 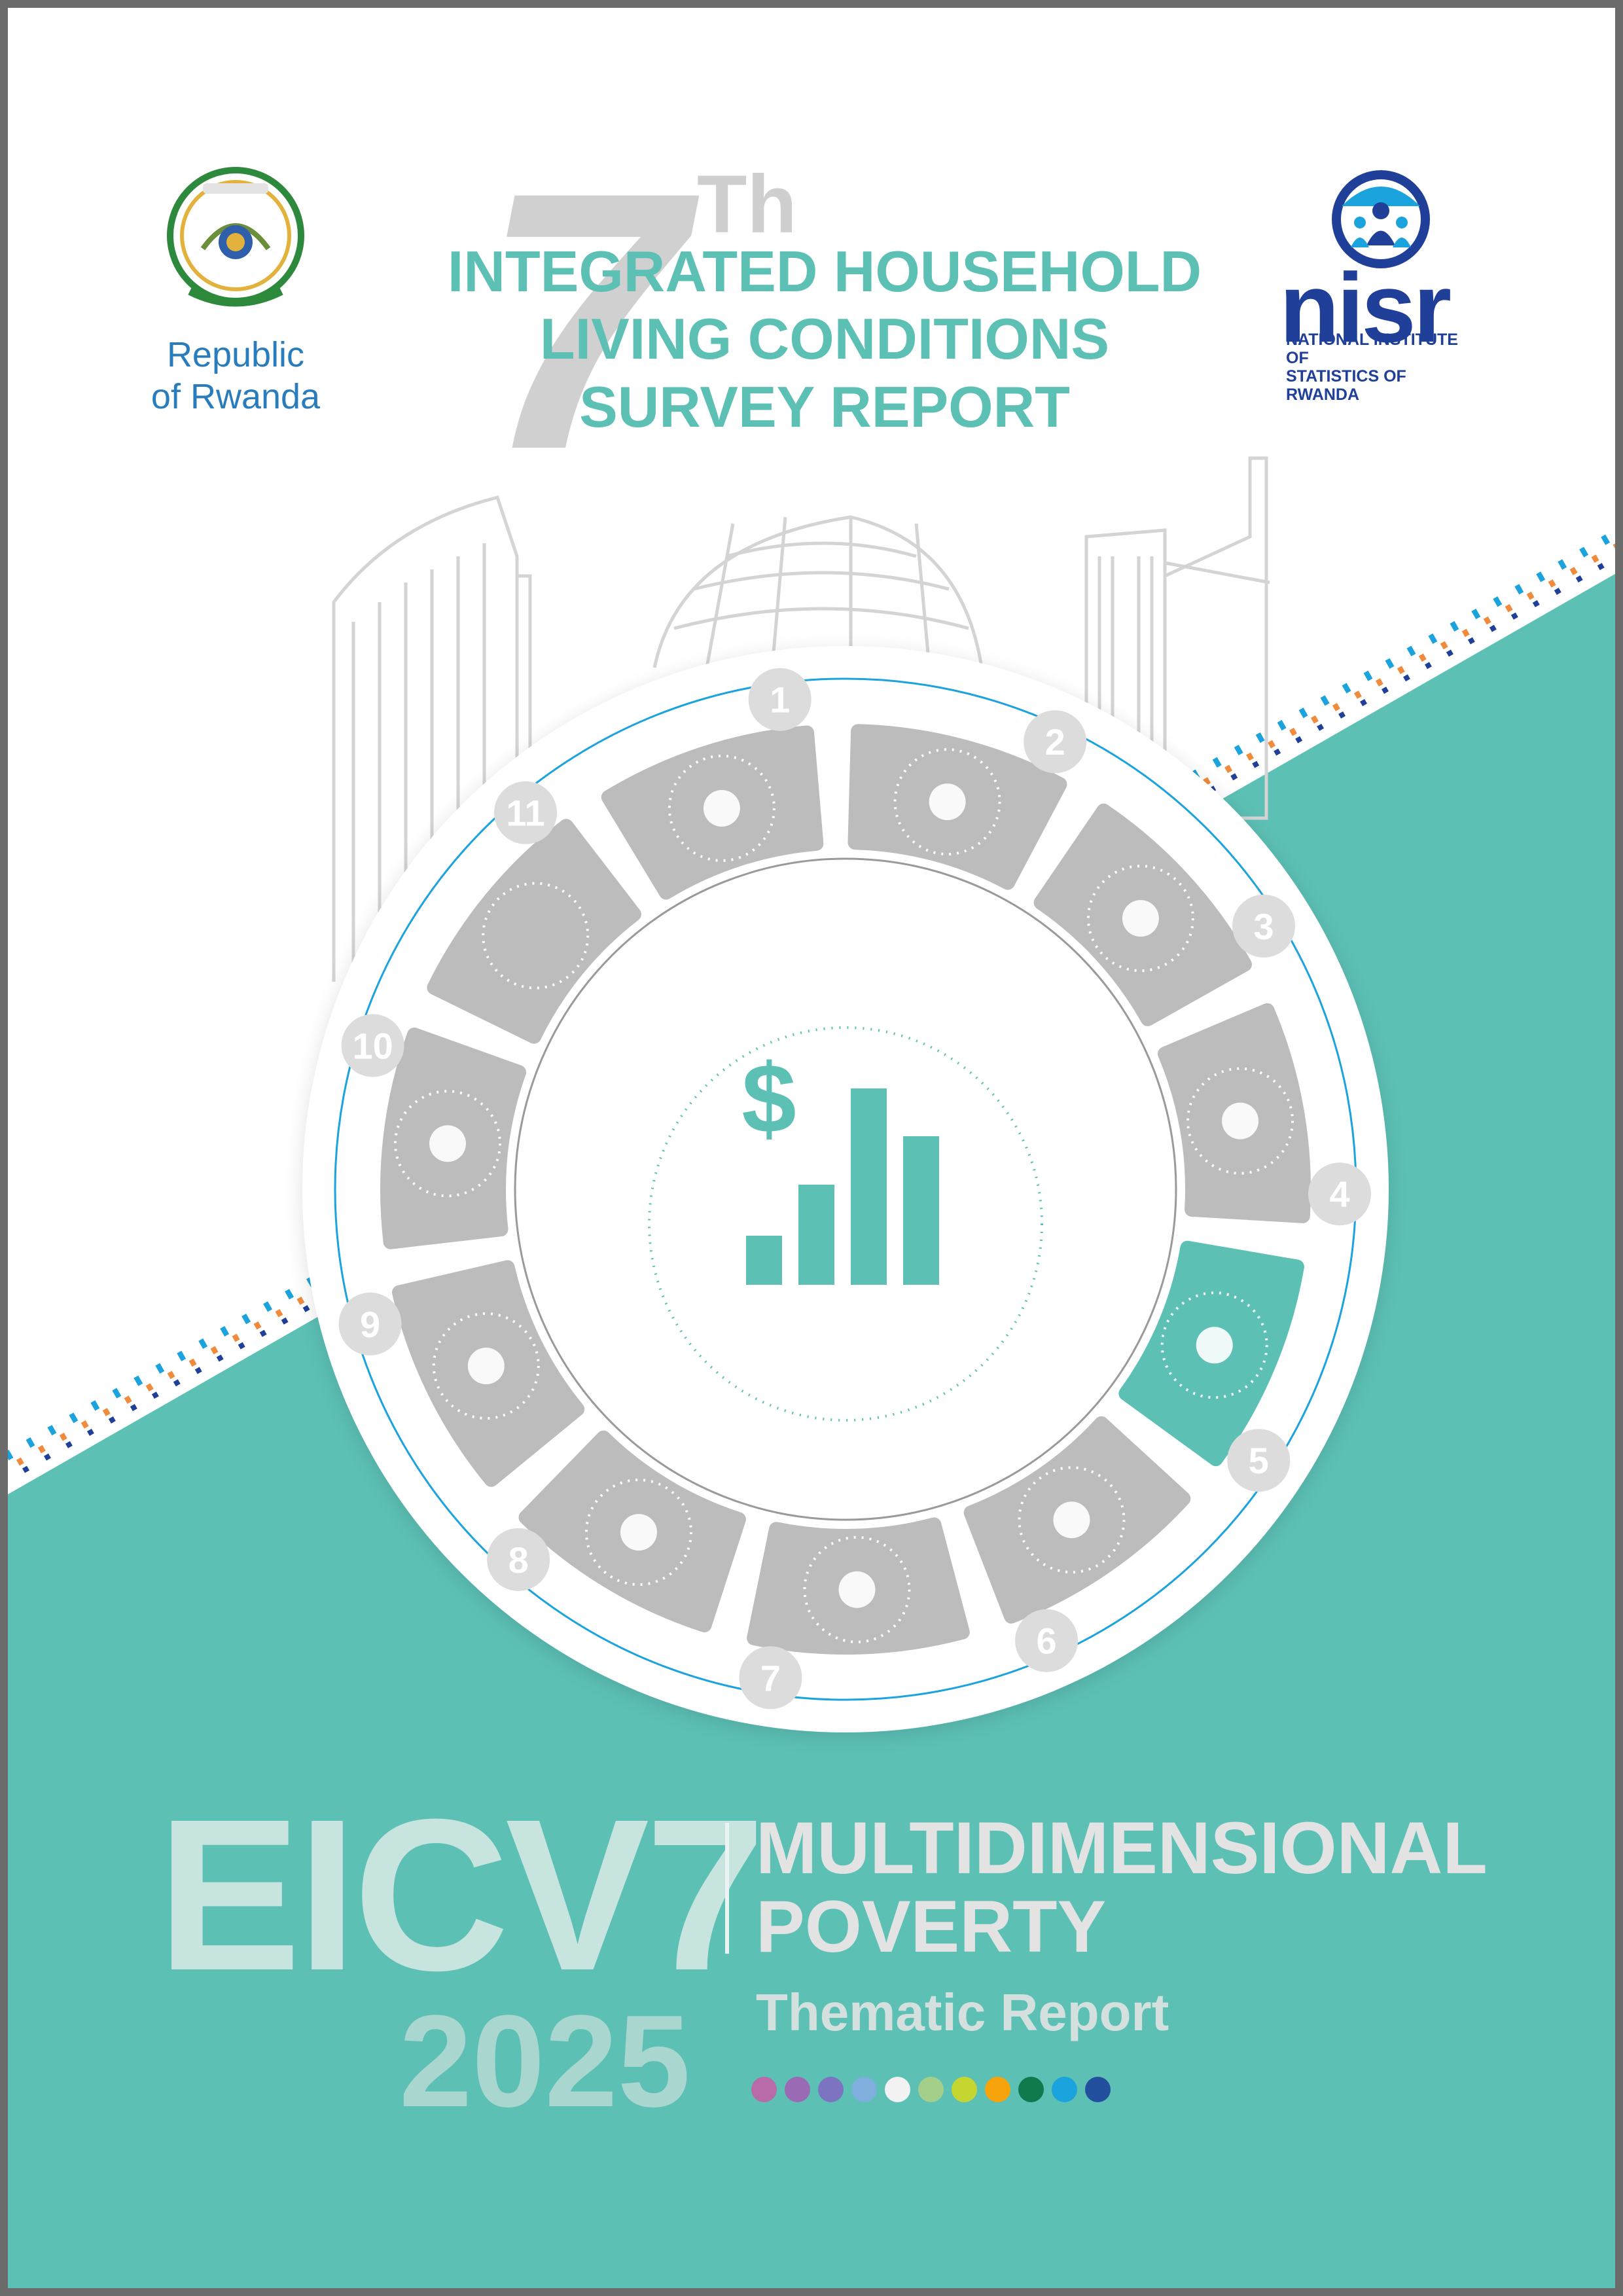 What do you see at coordinates (932, 1926) in the screenshot?
I see `topic-line-2: POVERTY` at bounding box center [932, 1926].